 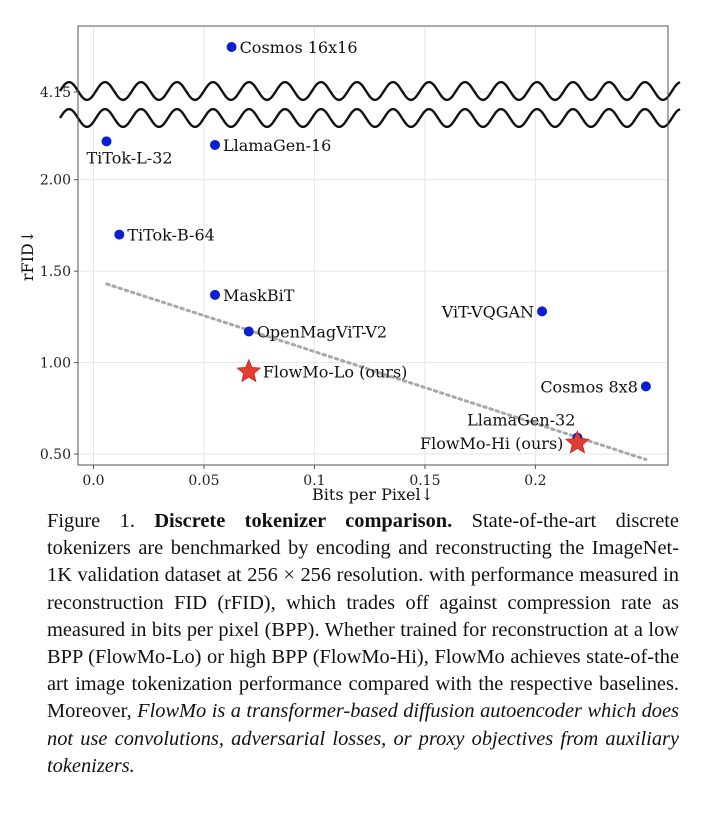 What do you see at coordinates (645, 386) in the screenshot?
I see `point-cosmos-8x8` at bounding box center [645, 386].